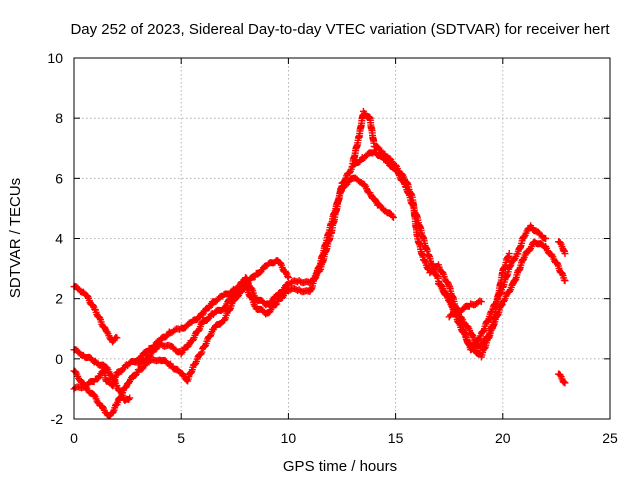 This screenshot has height=480, width=640. What do you see at coordinates (59, 359) in the screenshot?
I see `y-tick-label: 0` at bounding box center [59, 359].